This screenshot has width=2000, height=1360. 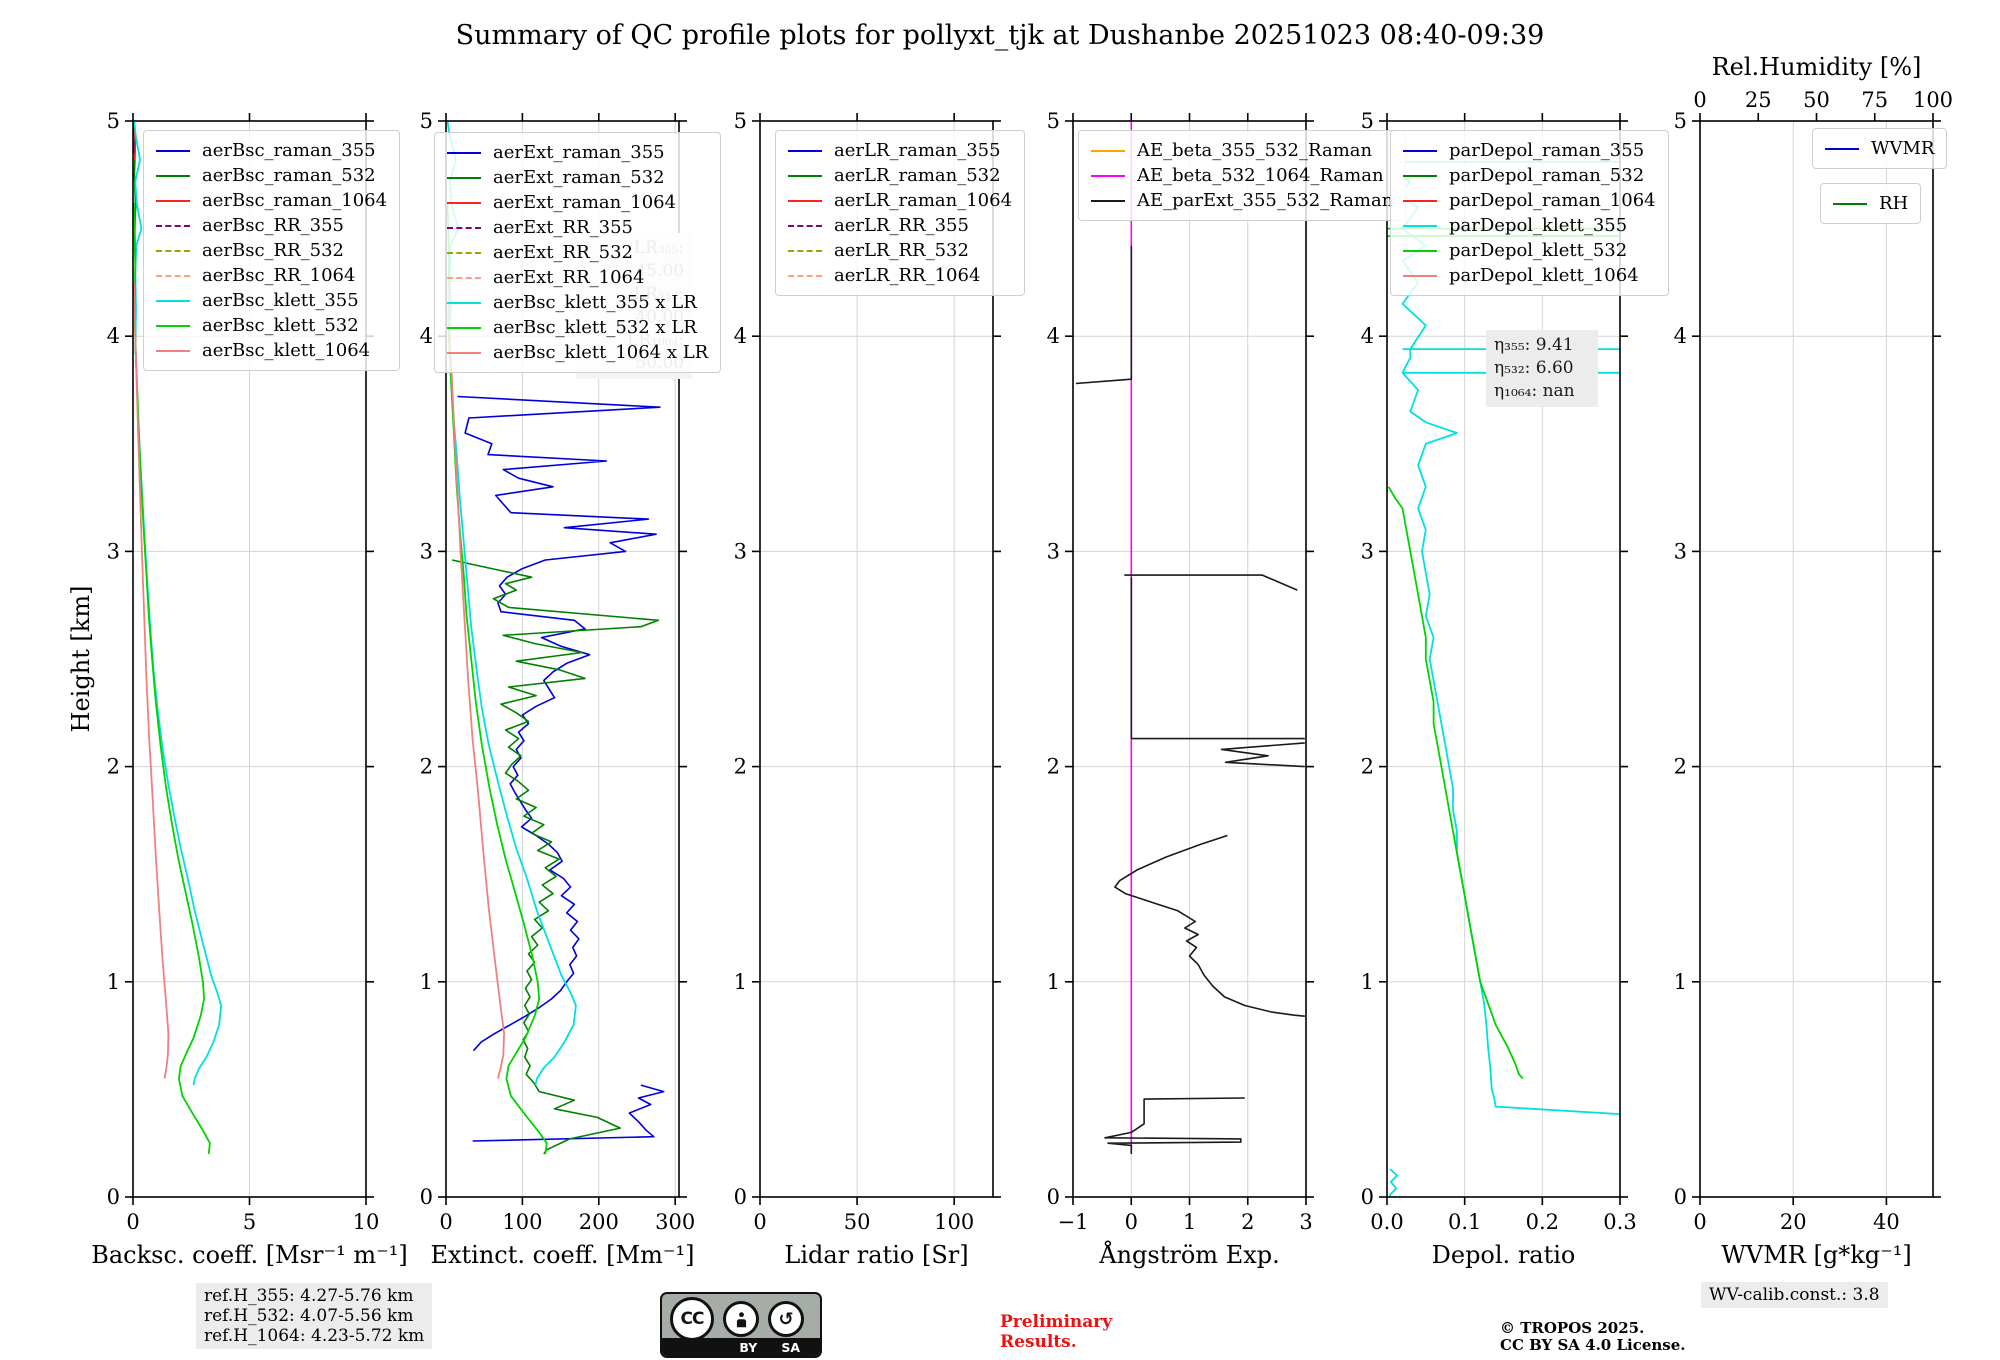 What do you see at coordinates (1547, 175) in the screenshot?
I see `legend-label: parDepol_raman_532` at bounding box center [1547, 175].